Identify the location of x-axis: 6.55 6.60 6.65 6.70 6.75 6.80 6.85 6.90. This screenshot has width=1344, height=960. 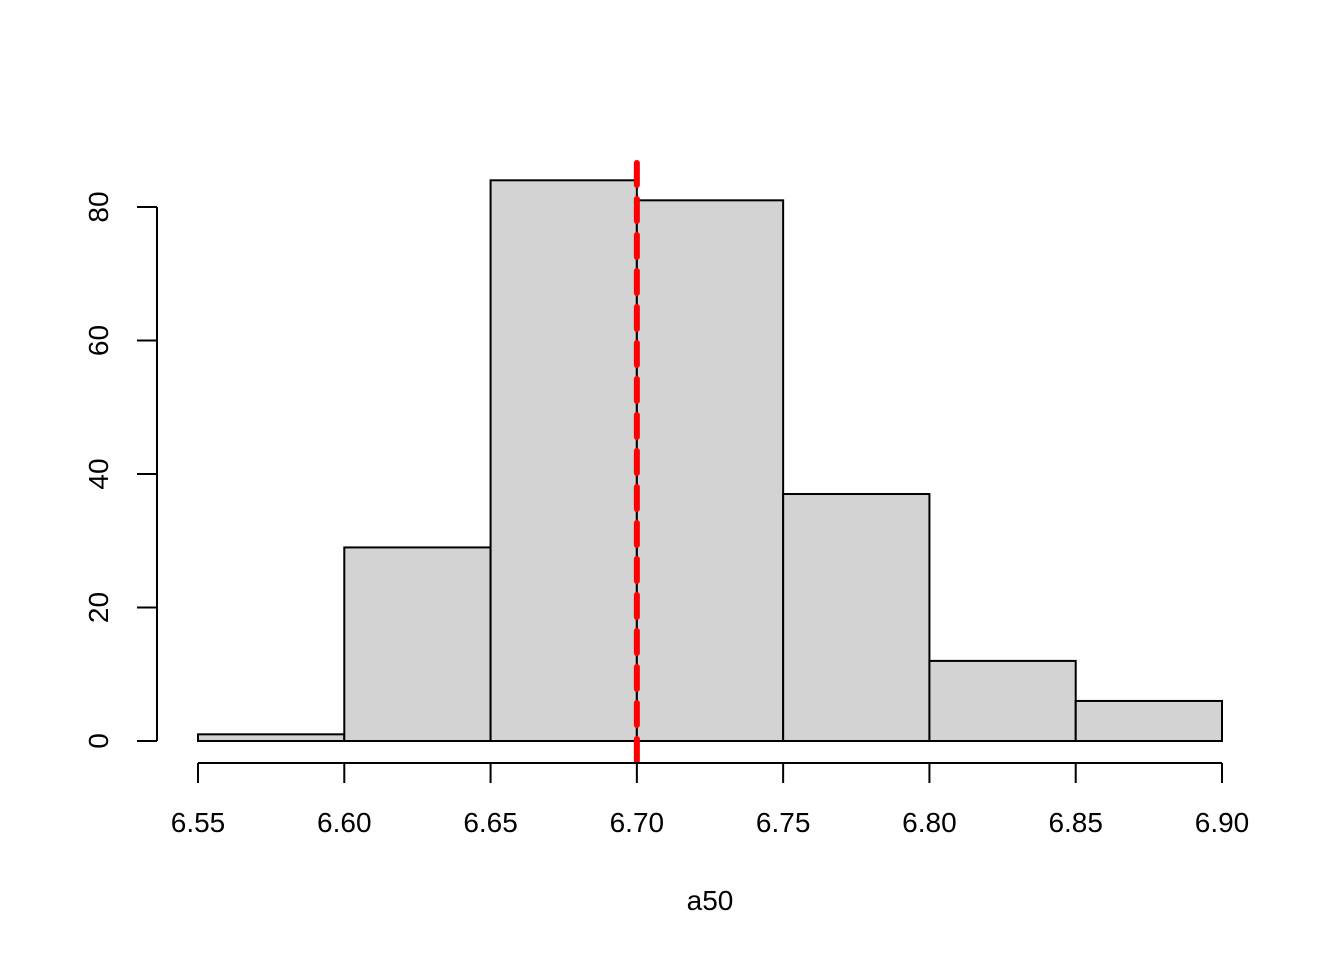
(710, 800).